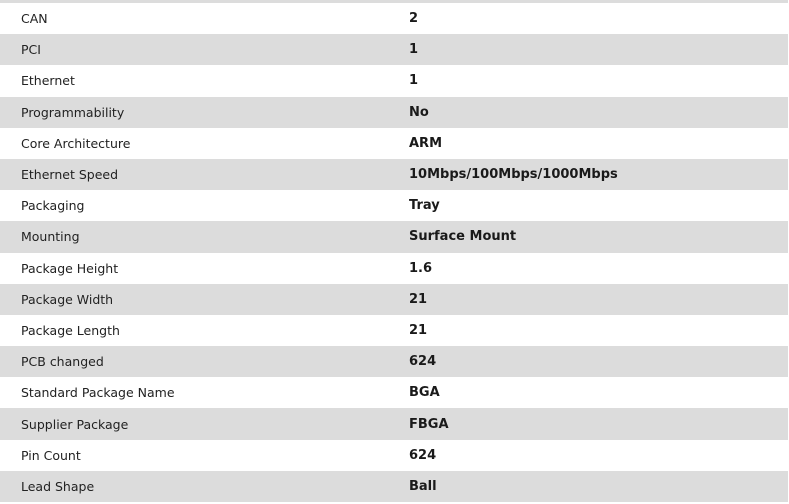 This screenshot has width=789, height=504. I want to click on spec-label: Mounting, so click(50, 237).